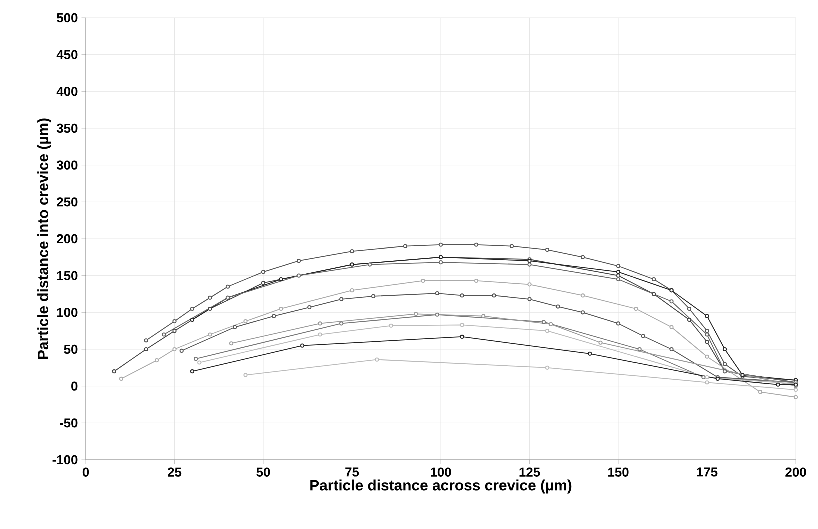  I want to click on y-tick-label: 0, so click(75, 386).